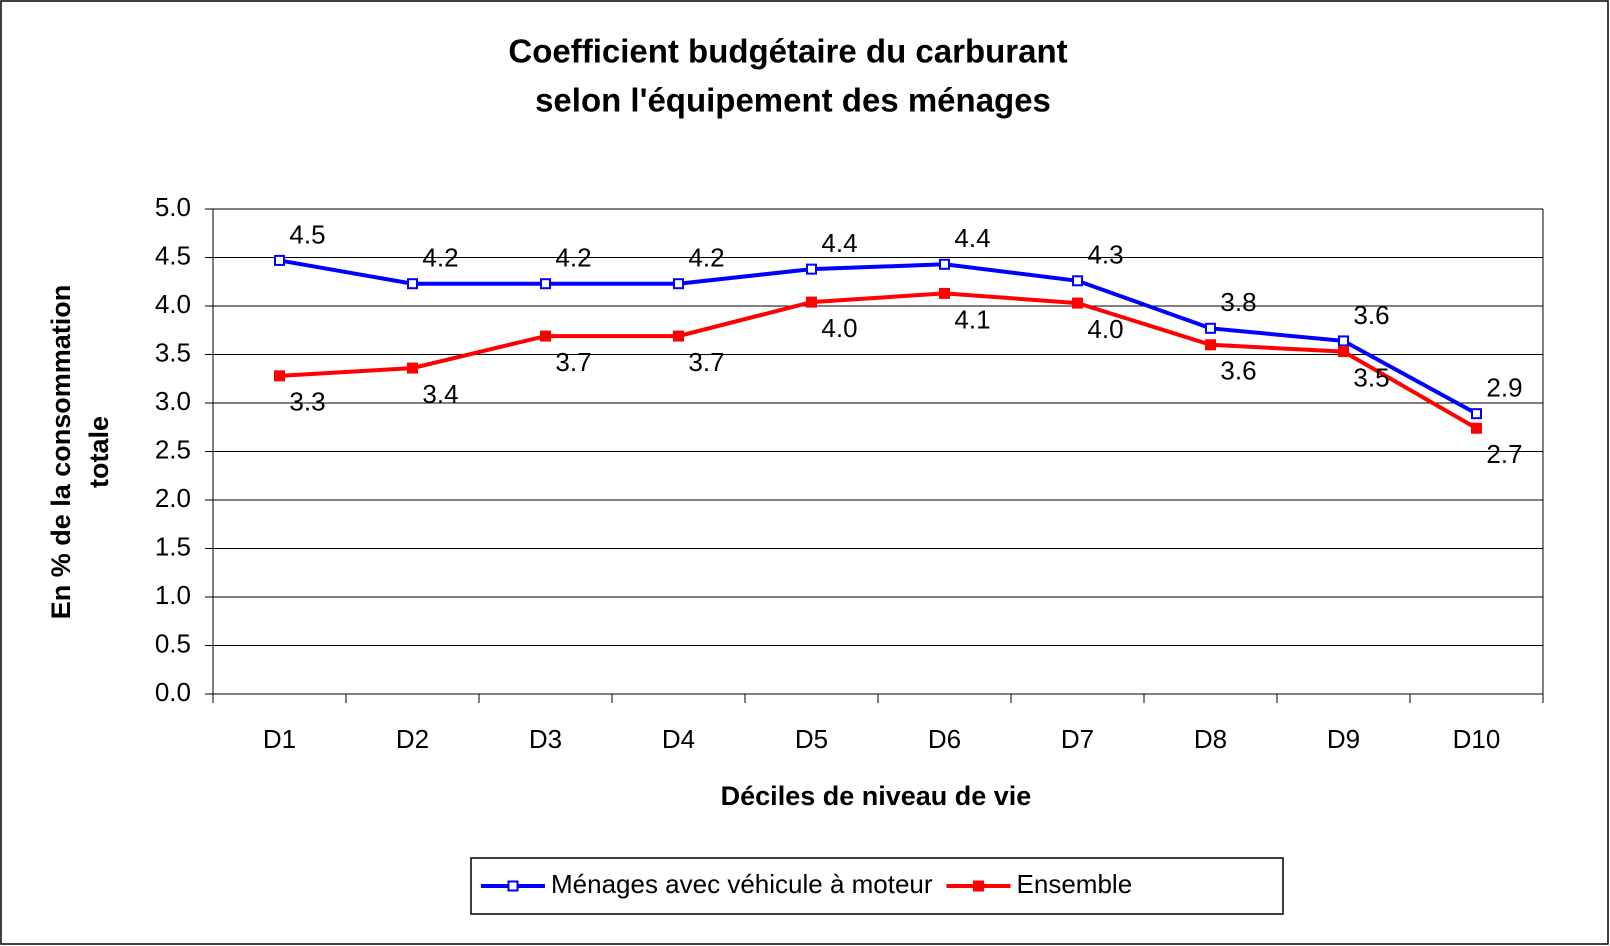  What do you see at coordinates (173, 595) in the screenshot?
I see `y-tick-label: 1.0` at bounding box center [173, 595].